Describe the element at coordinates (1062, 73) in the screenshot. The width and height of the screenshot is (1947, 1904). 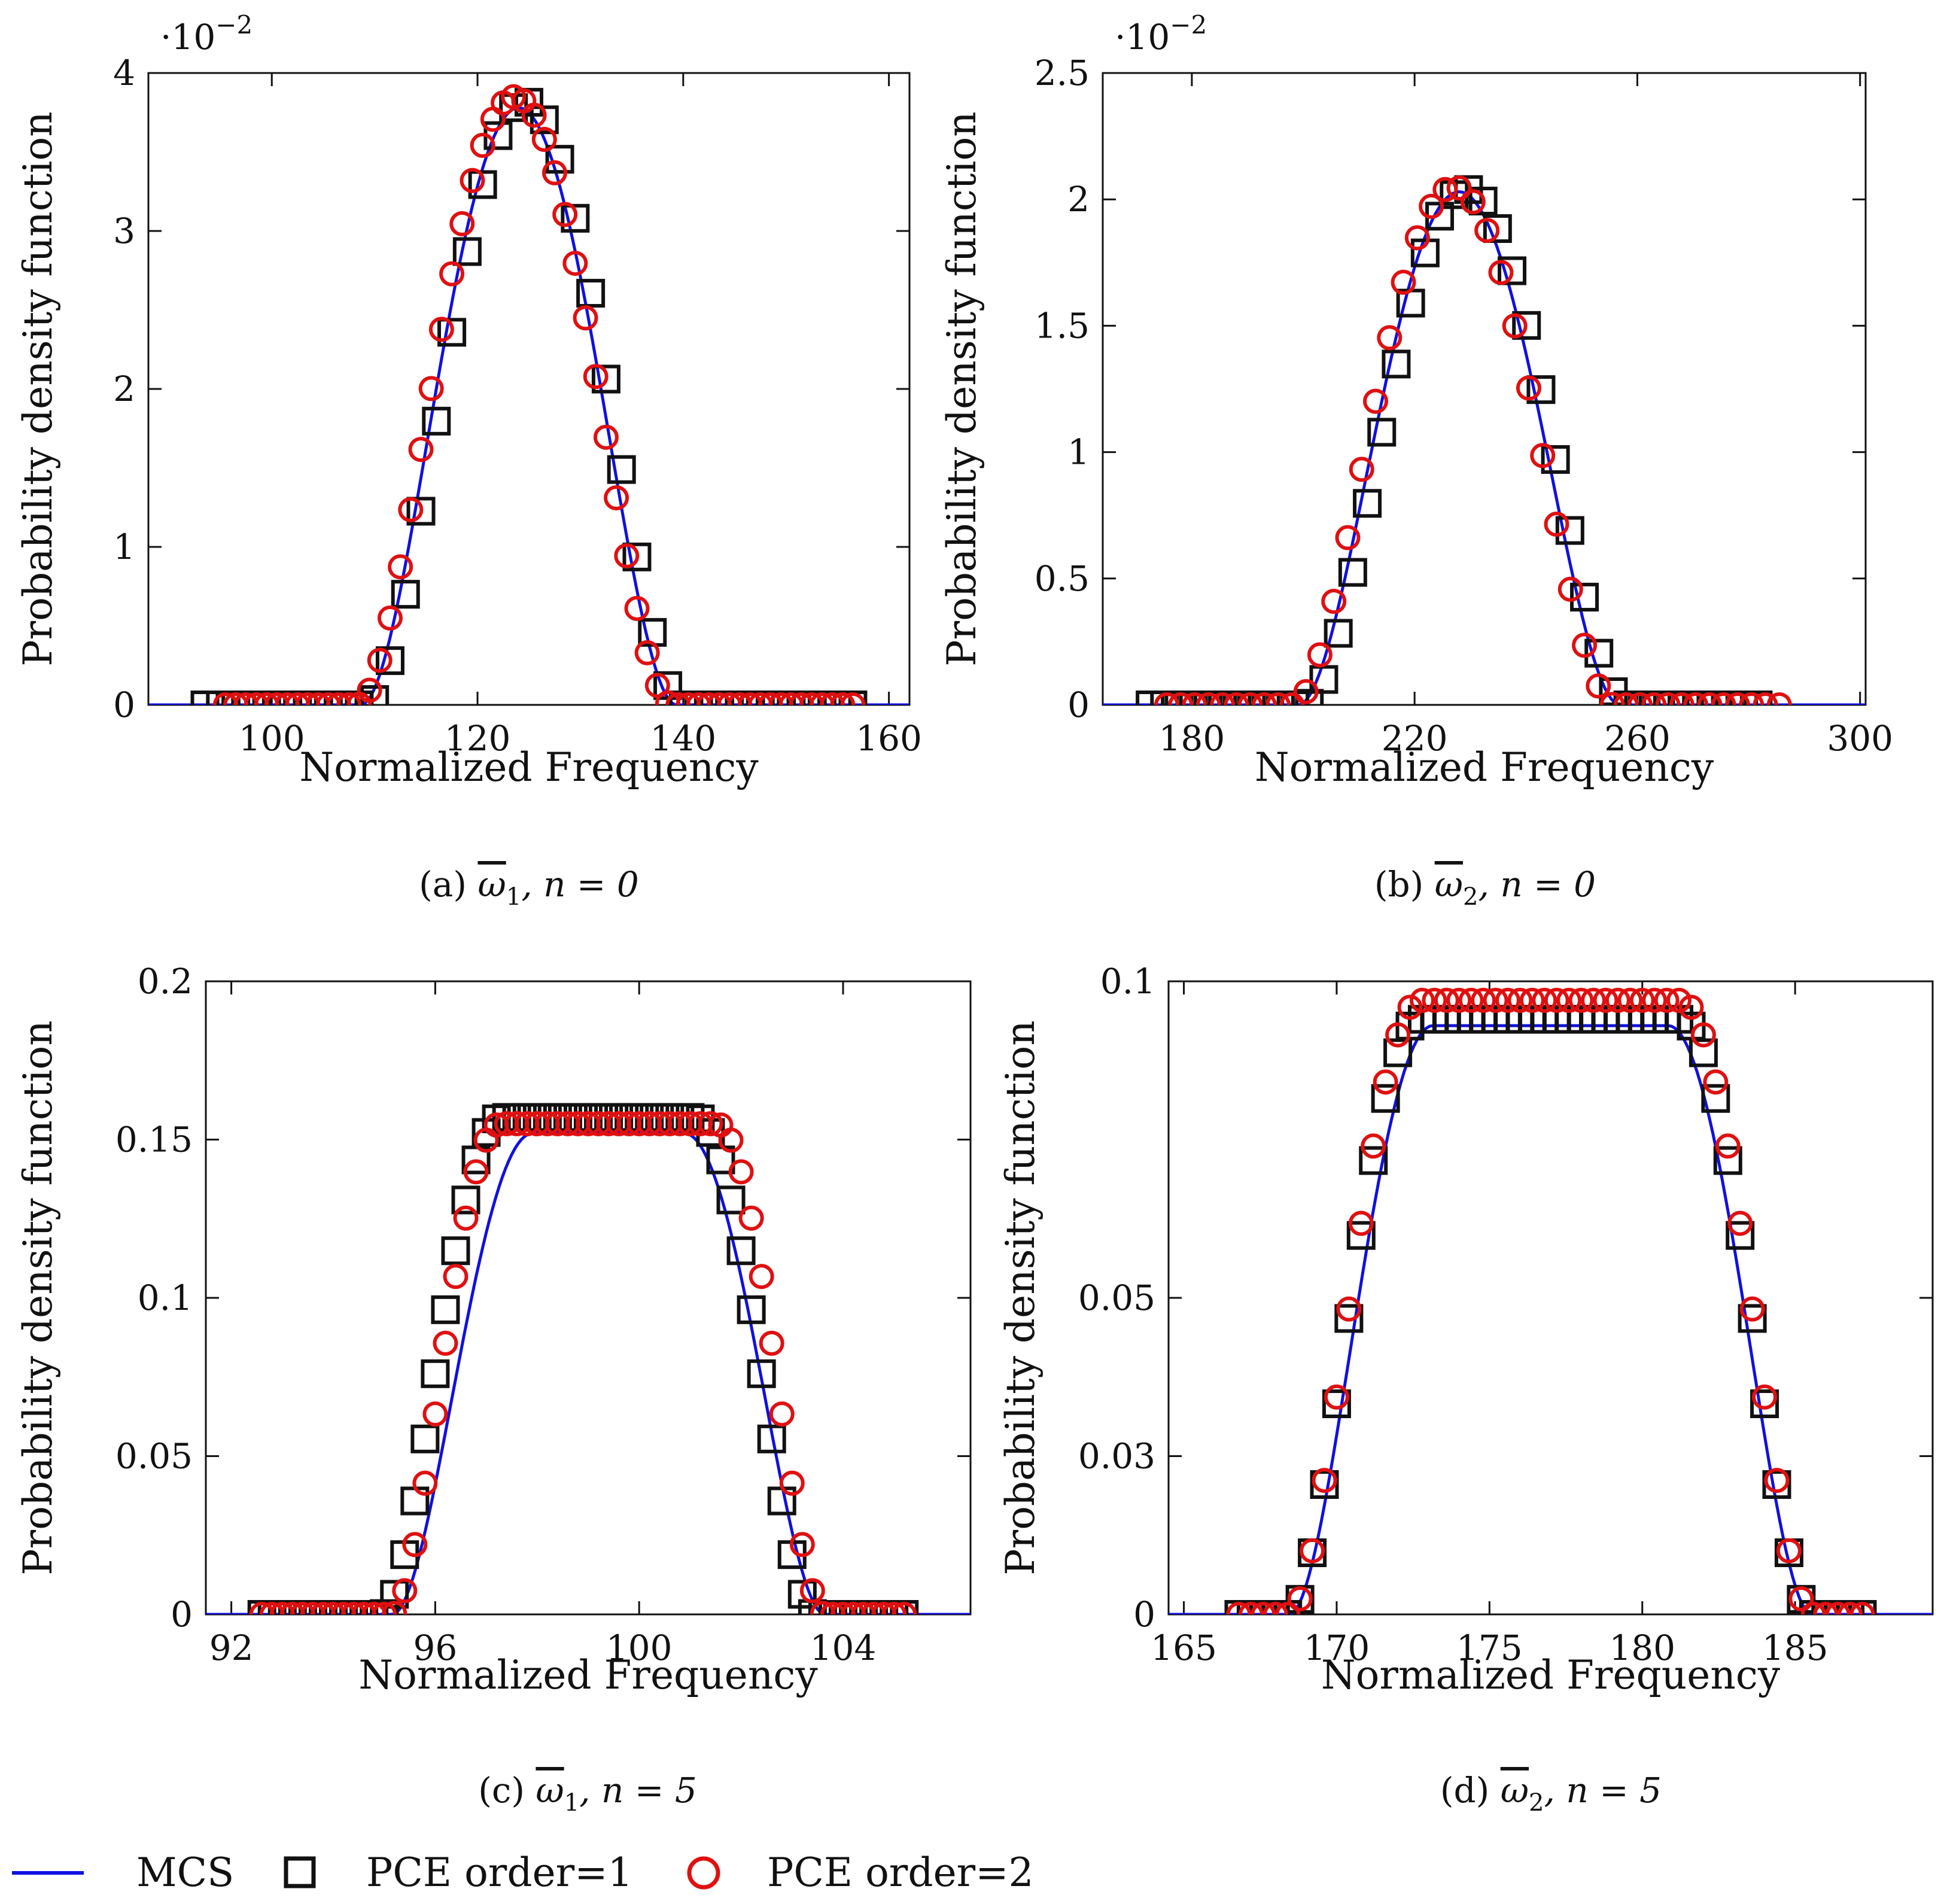
I see `y-tick-label: 2.5` at that location.